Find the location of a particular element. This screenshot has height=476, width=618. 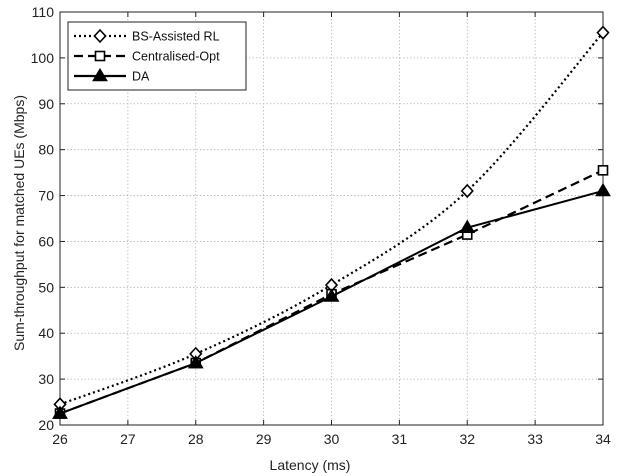

legend-item: BS-Assisted RL is located at coordinates (147, 36).